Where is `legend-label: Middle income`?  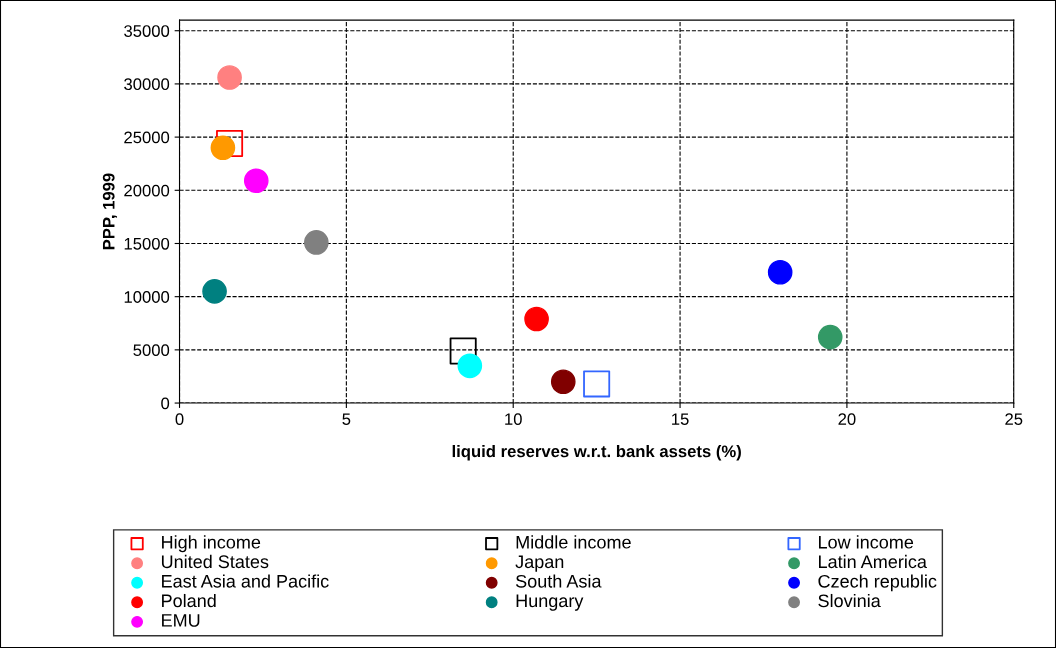
legend-label: Middle income is located at coordinates (573, 542).